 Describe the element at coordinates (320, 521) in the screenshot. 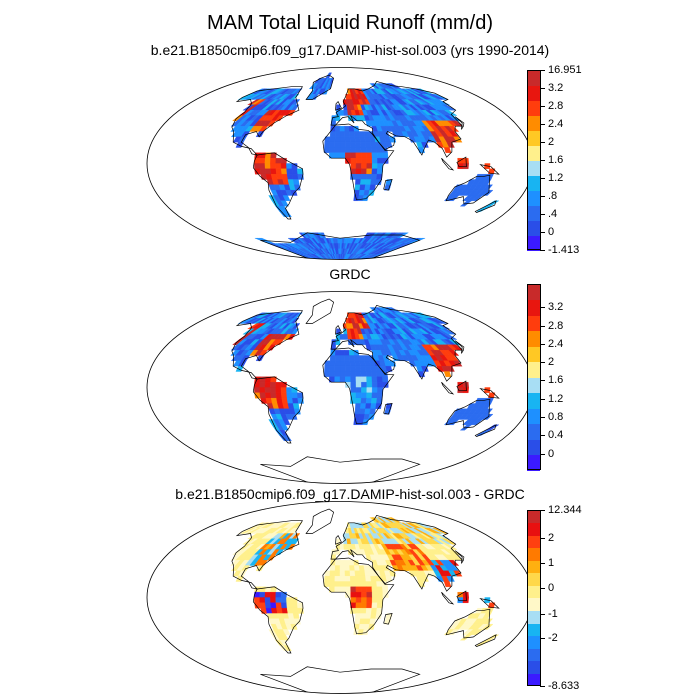

I see `coastline-greenland` at that location.